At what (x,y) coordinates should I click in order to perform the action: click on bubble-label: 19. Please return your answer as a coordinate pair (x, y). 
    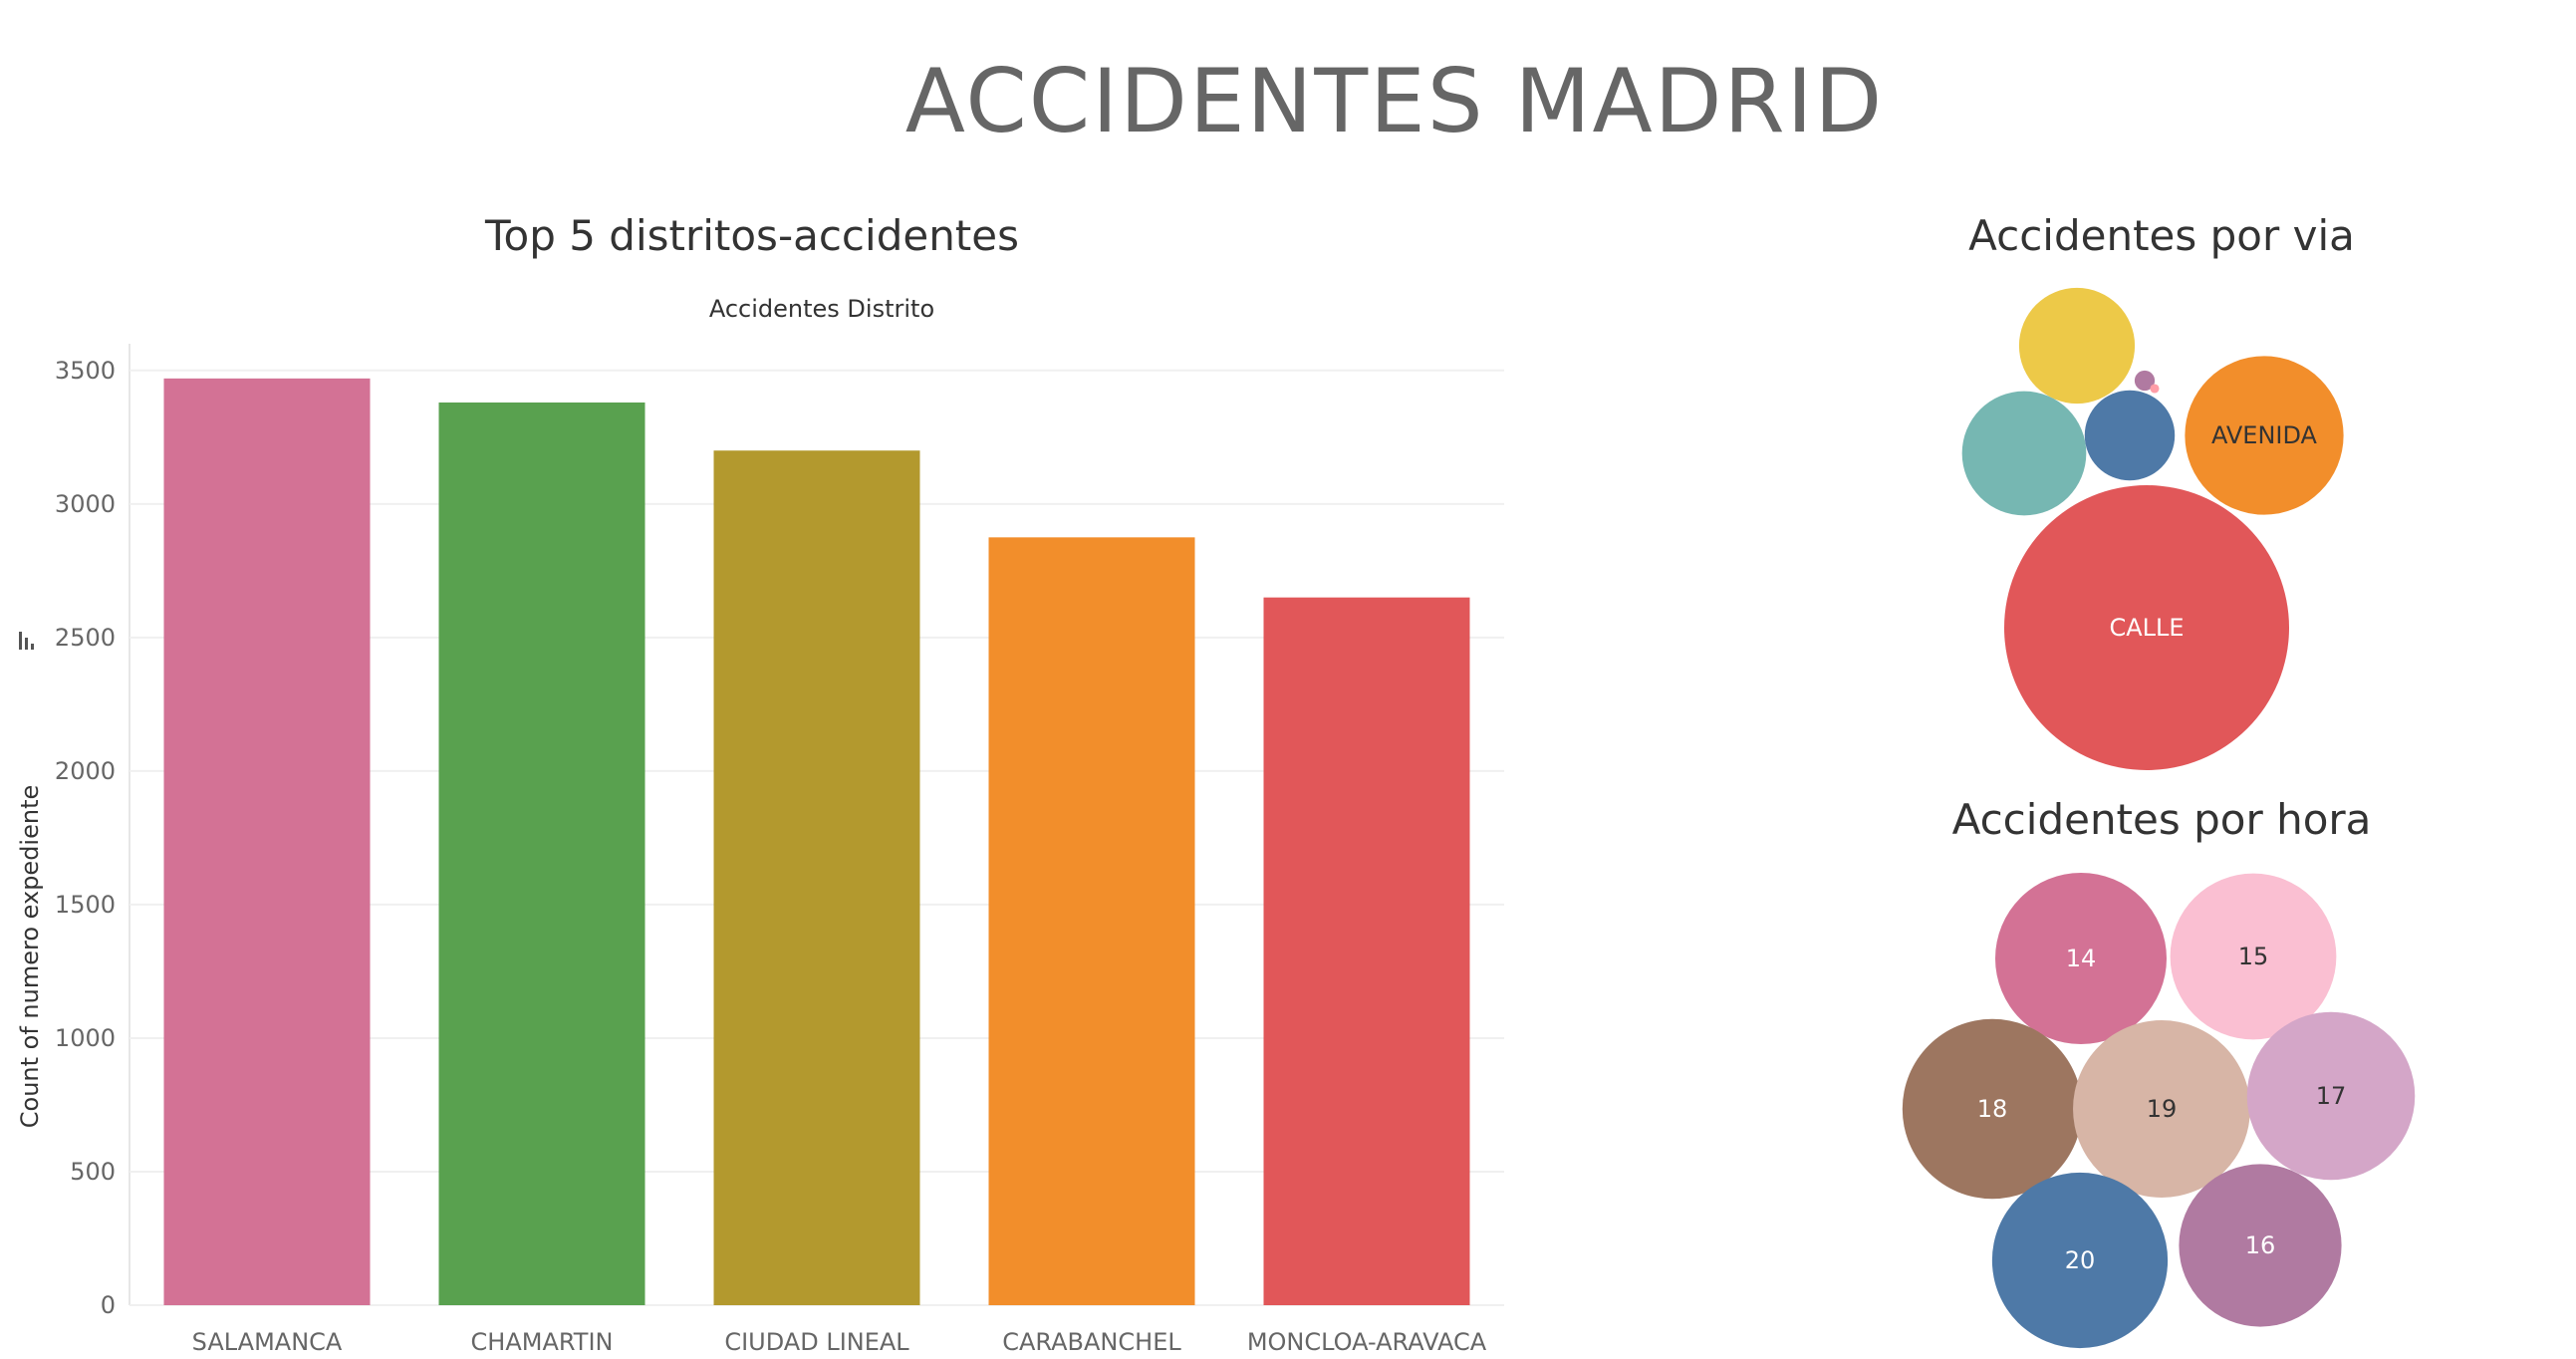
    Looking at the image, I should click on (2162, 1109).